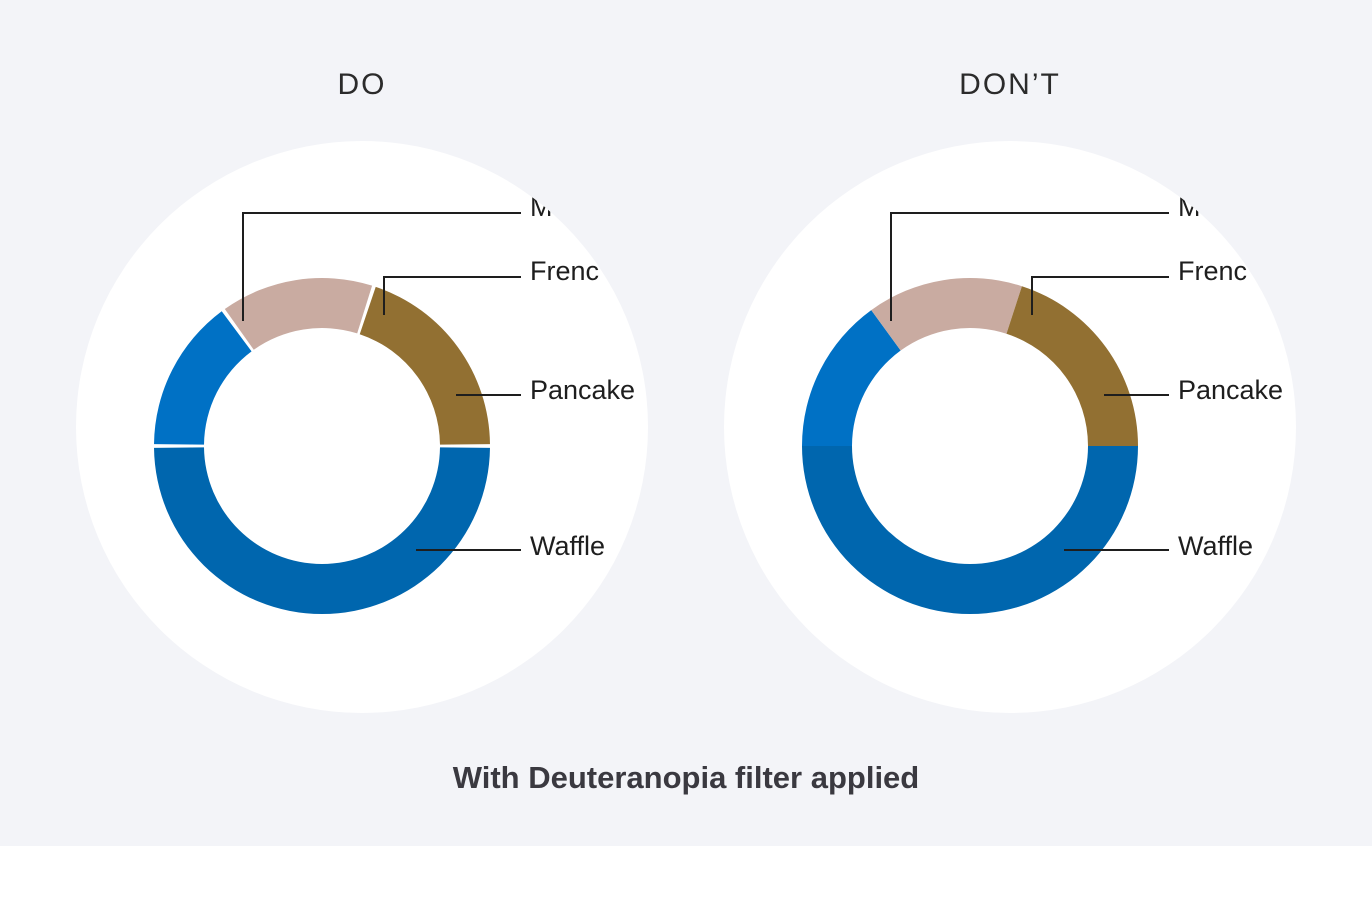 Image resolution: width=1372 pixels, height=915 pixels. Describe the element at coordinates (1010, 84) in the screenshot. I see `chart-title-dont: DON’T` at that location.